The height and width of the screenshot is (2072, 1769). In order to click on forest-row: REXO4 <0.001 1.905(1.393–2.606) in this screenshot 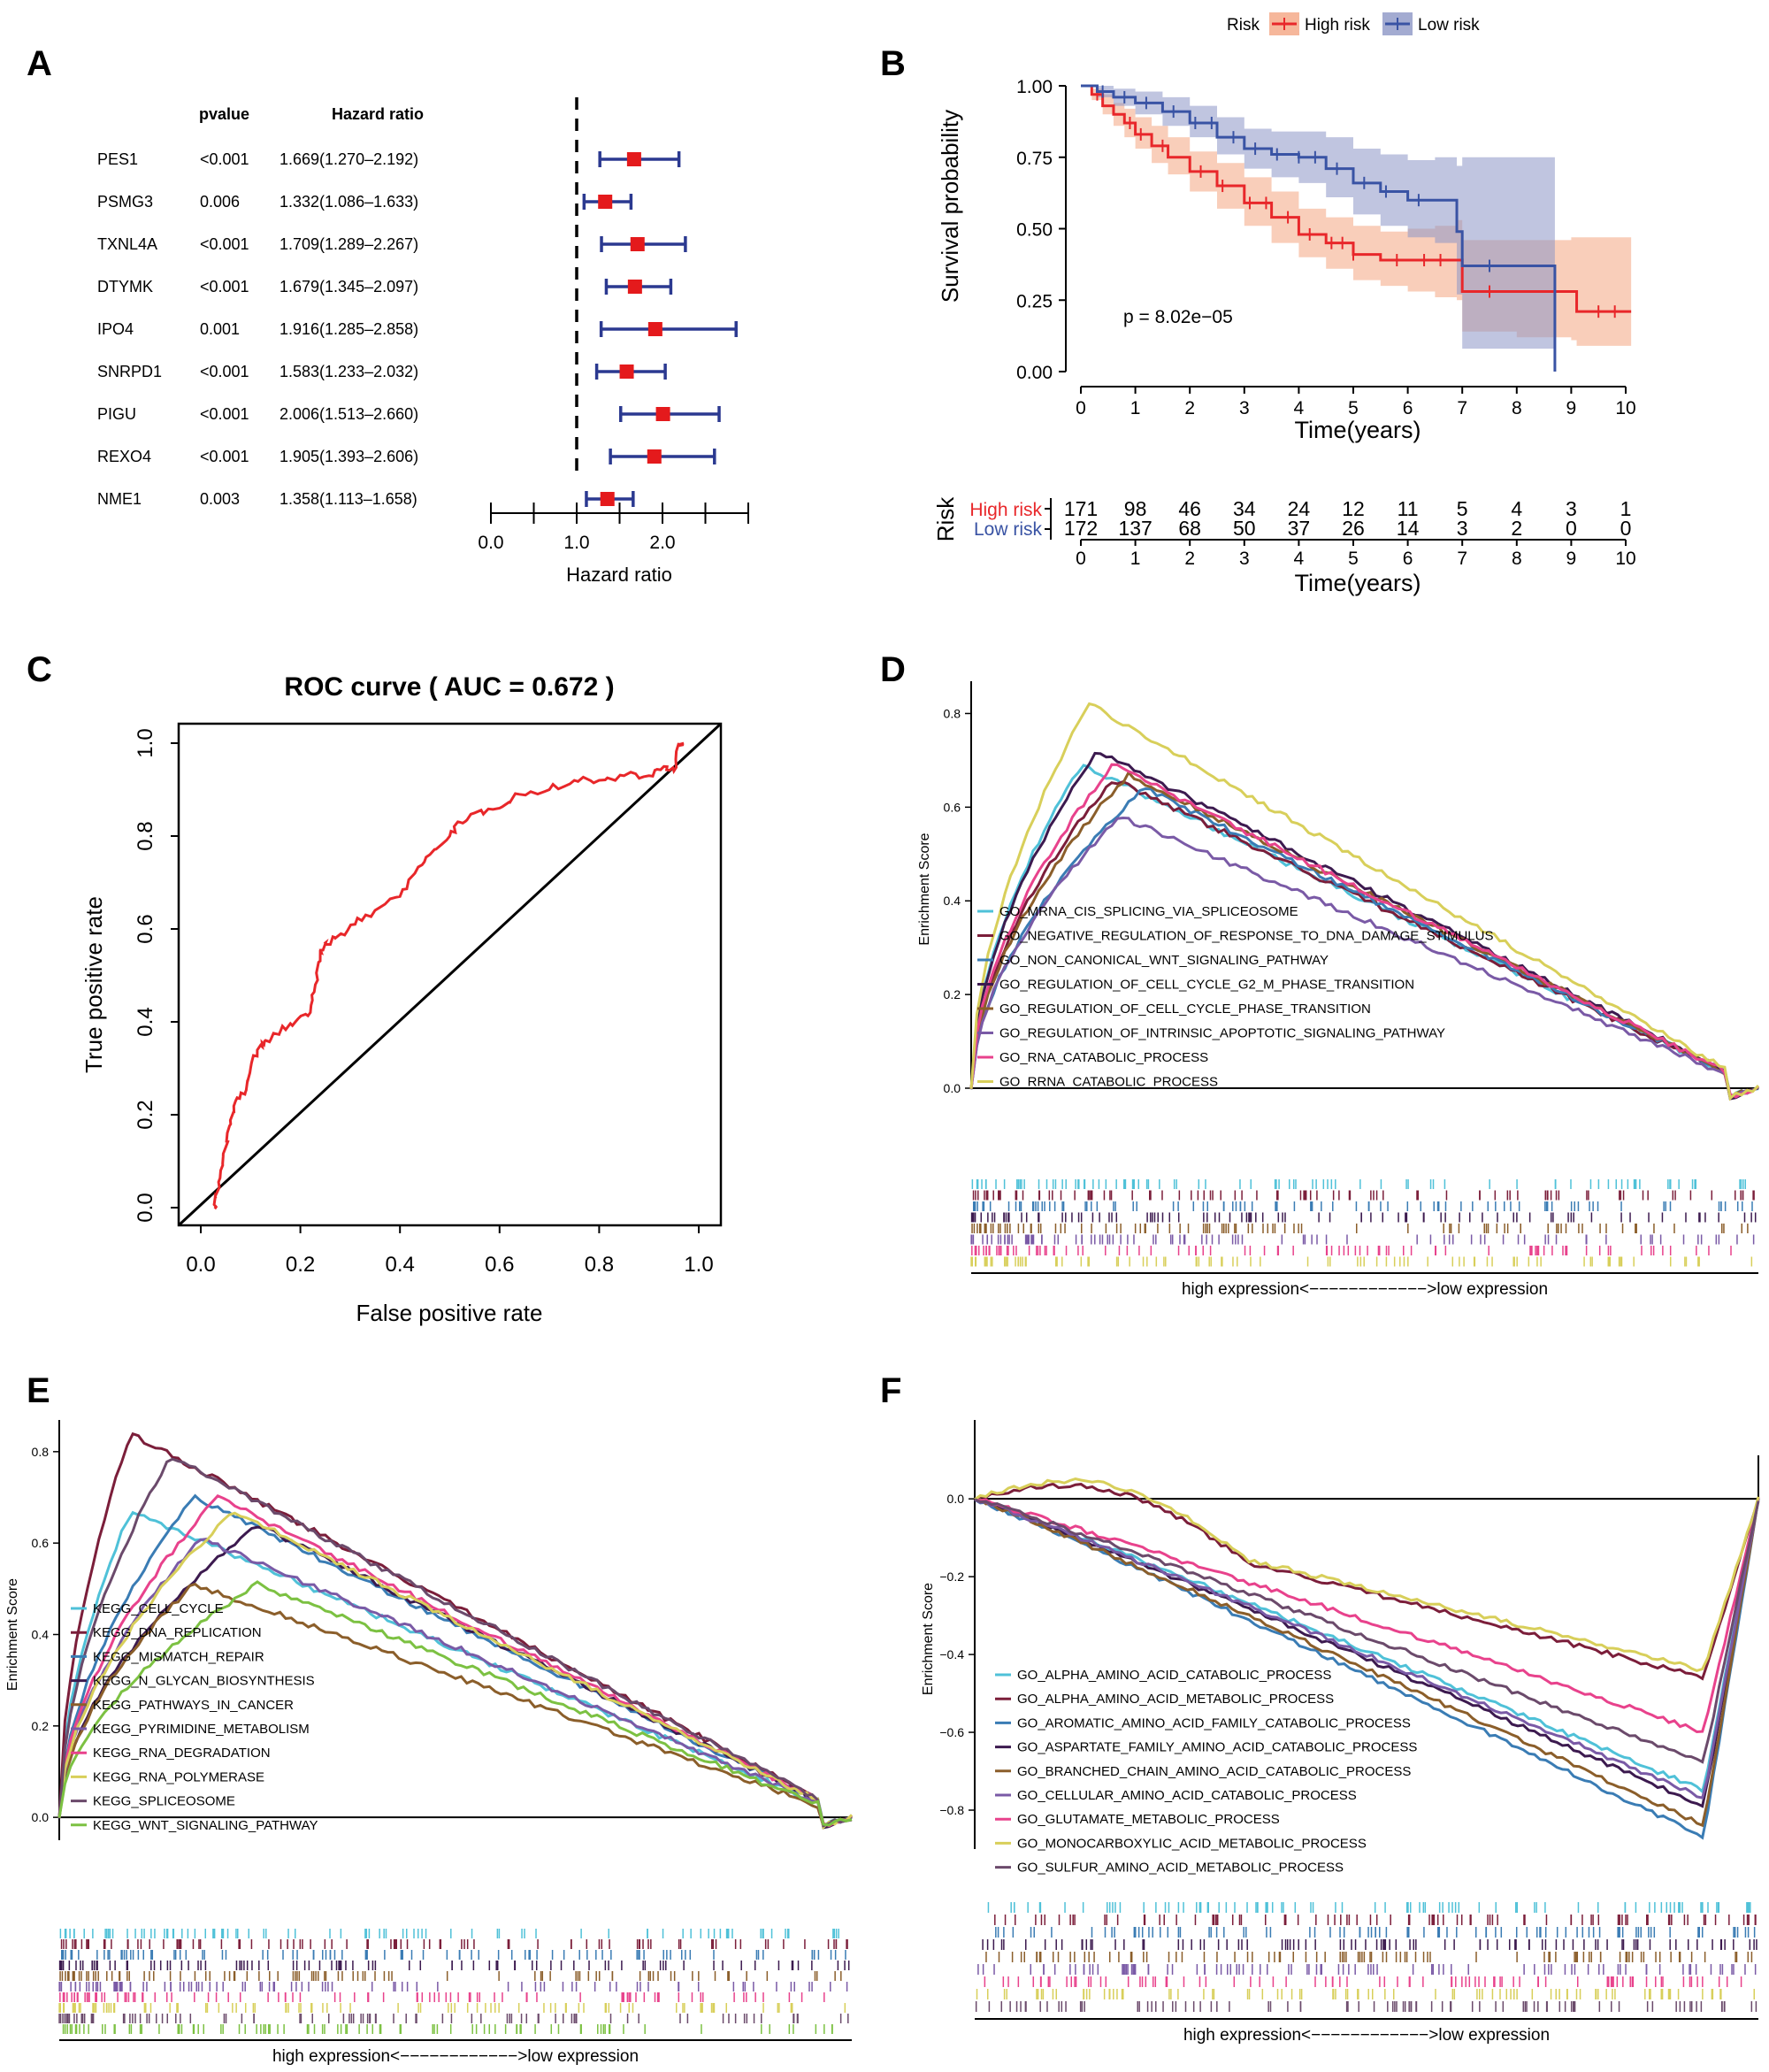, I will do `click(406, 456)`.